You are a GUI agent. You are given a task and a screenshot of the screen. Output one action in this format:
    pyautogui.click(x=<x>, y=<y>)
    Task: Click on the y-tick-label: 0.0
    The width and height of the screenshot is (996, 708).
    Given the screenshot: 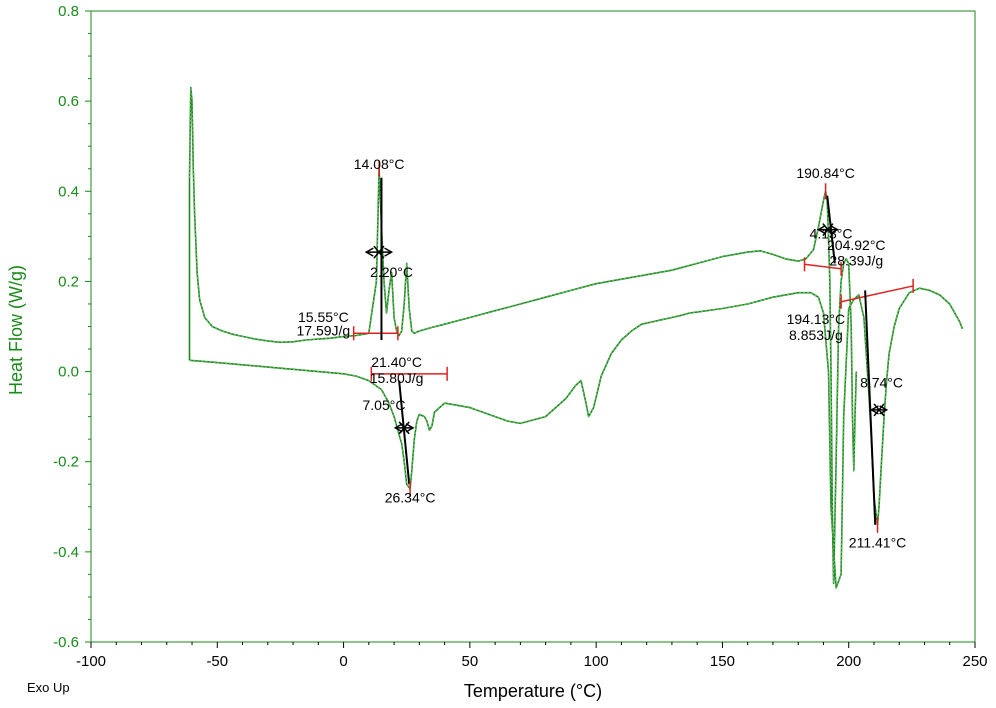 What is the action you would take?
    pyautogui.click(x=68, y=372)
    